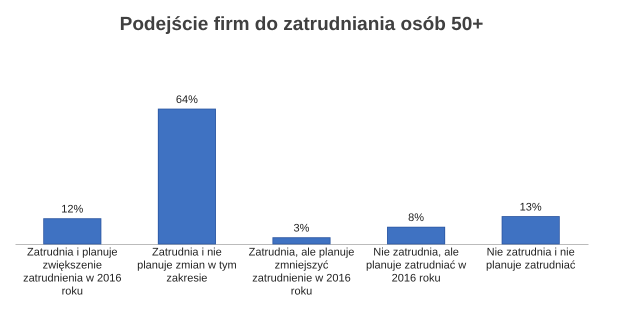 The height and width of the screenshot is (326, 618). What do you see at coordinates (301, 272) in the screenshot?
I see `x-tick-label: Zatrudnia, ale planuje zmniejszyć zatrudnienie w 2016 roku` at bounding box center [301, 272].